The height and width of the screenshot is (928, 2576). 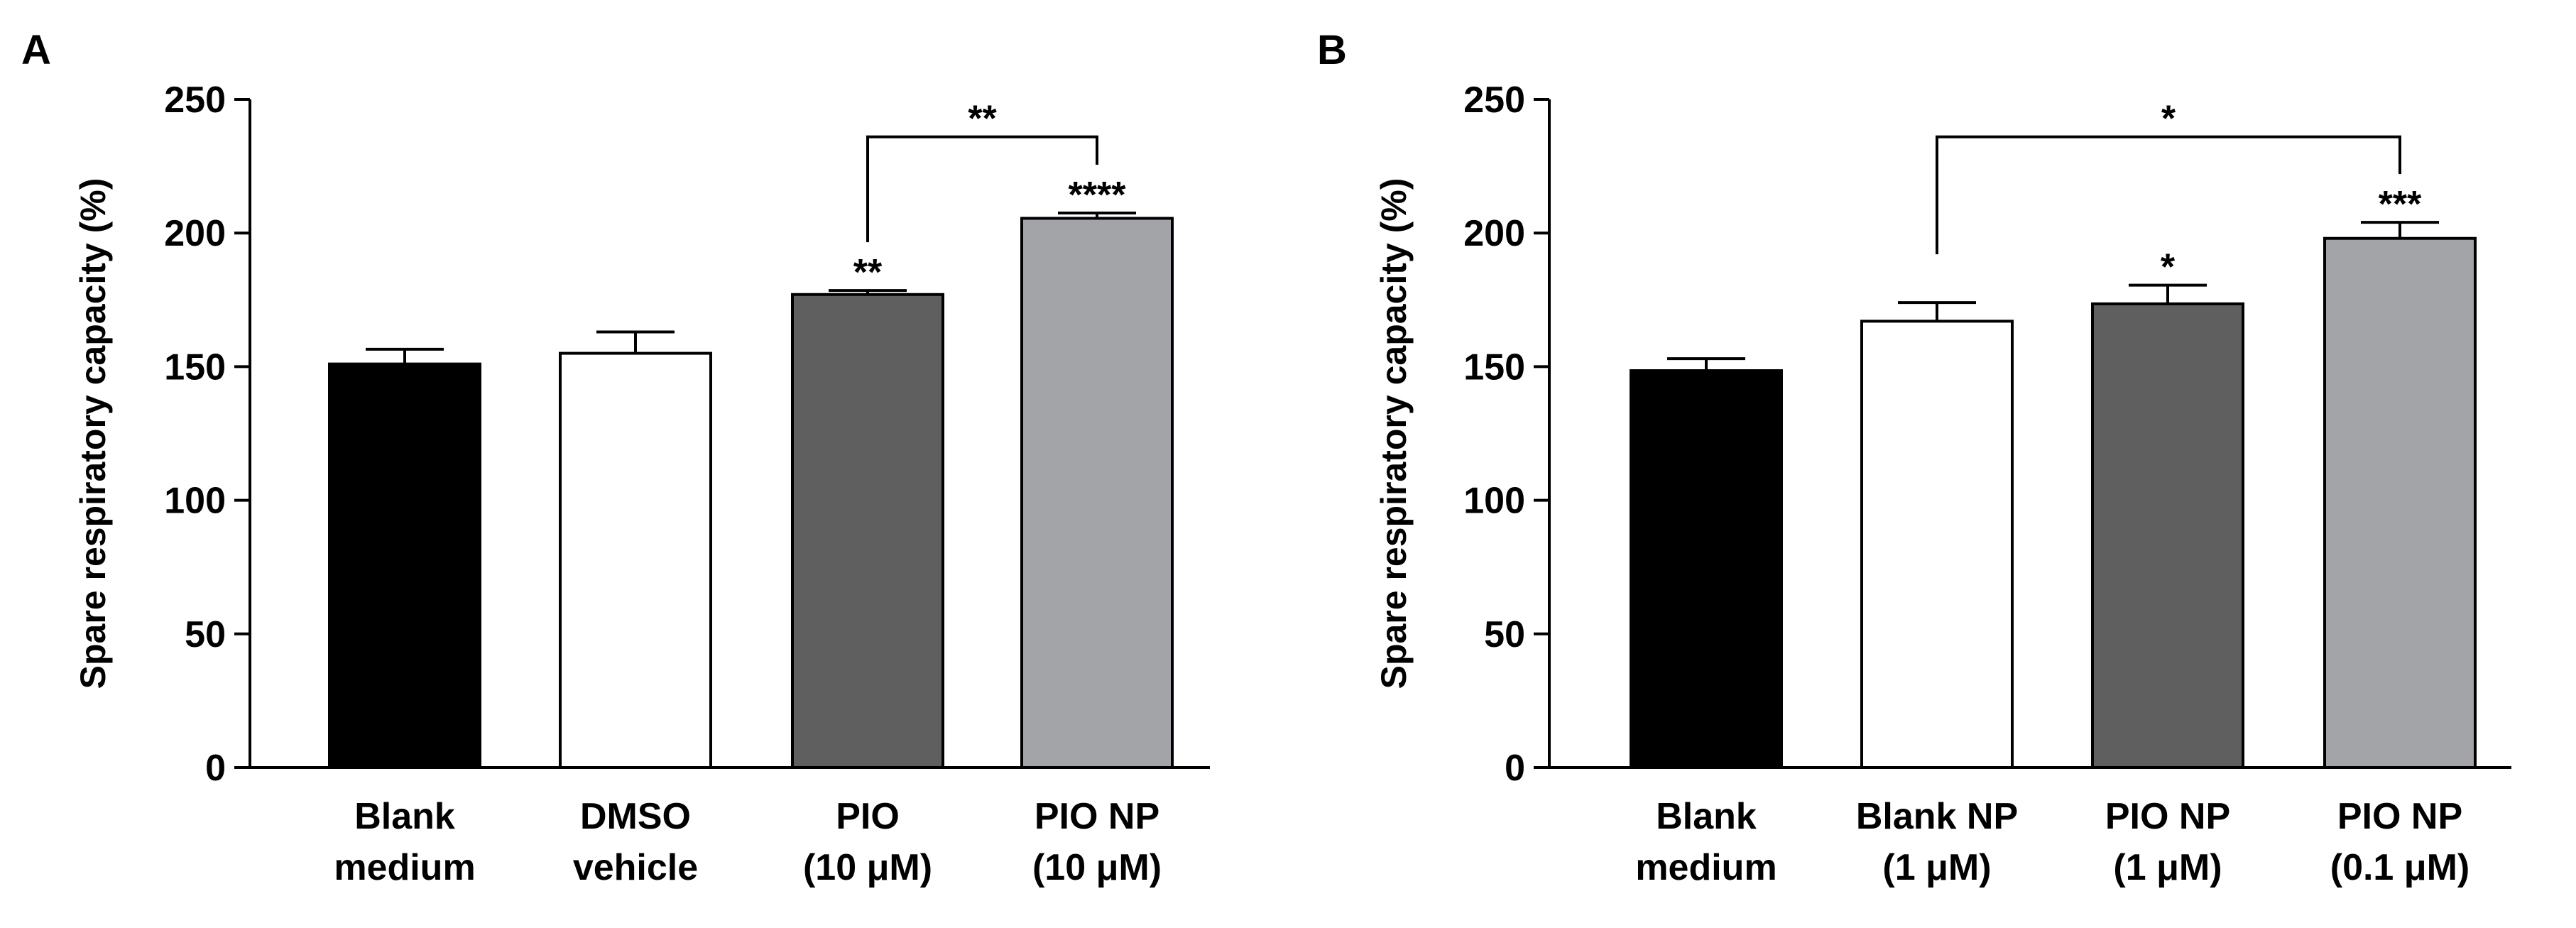 What do you see at coordinates (2168, 267) in the screenshot?
I see `significance-label: *` at bounding box center [2168, 267].